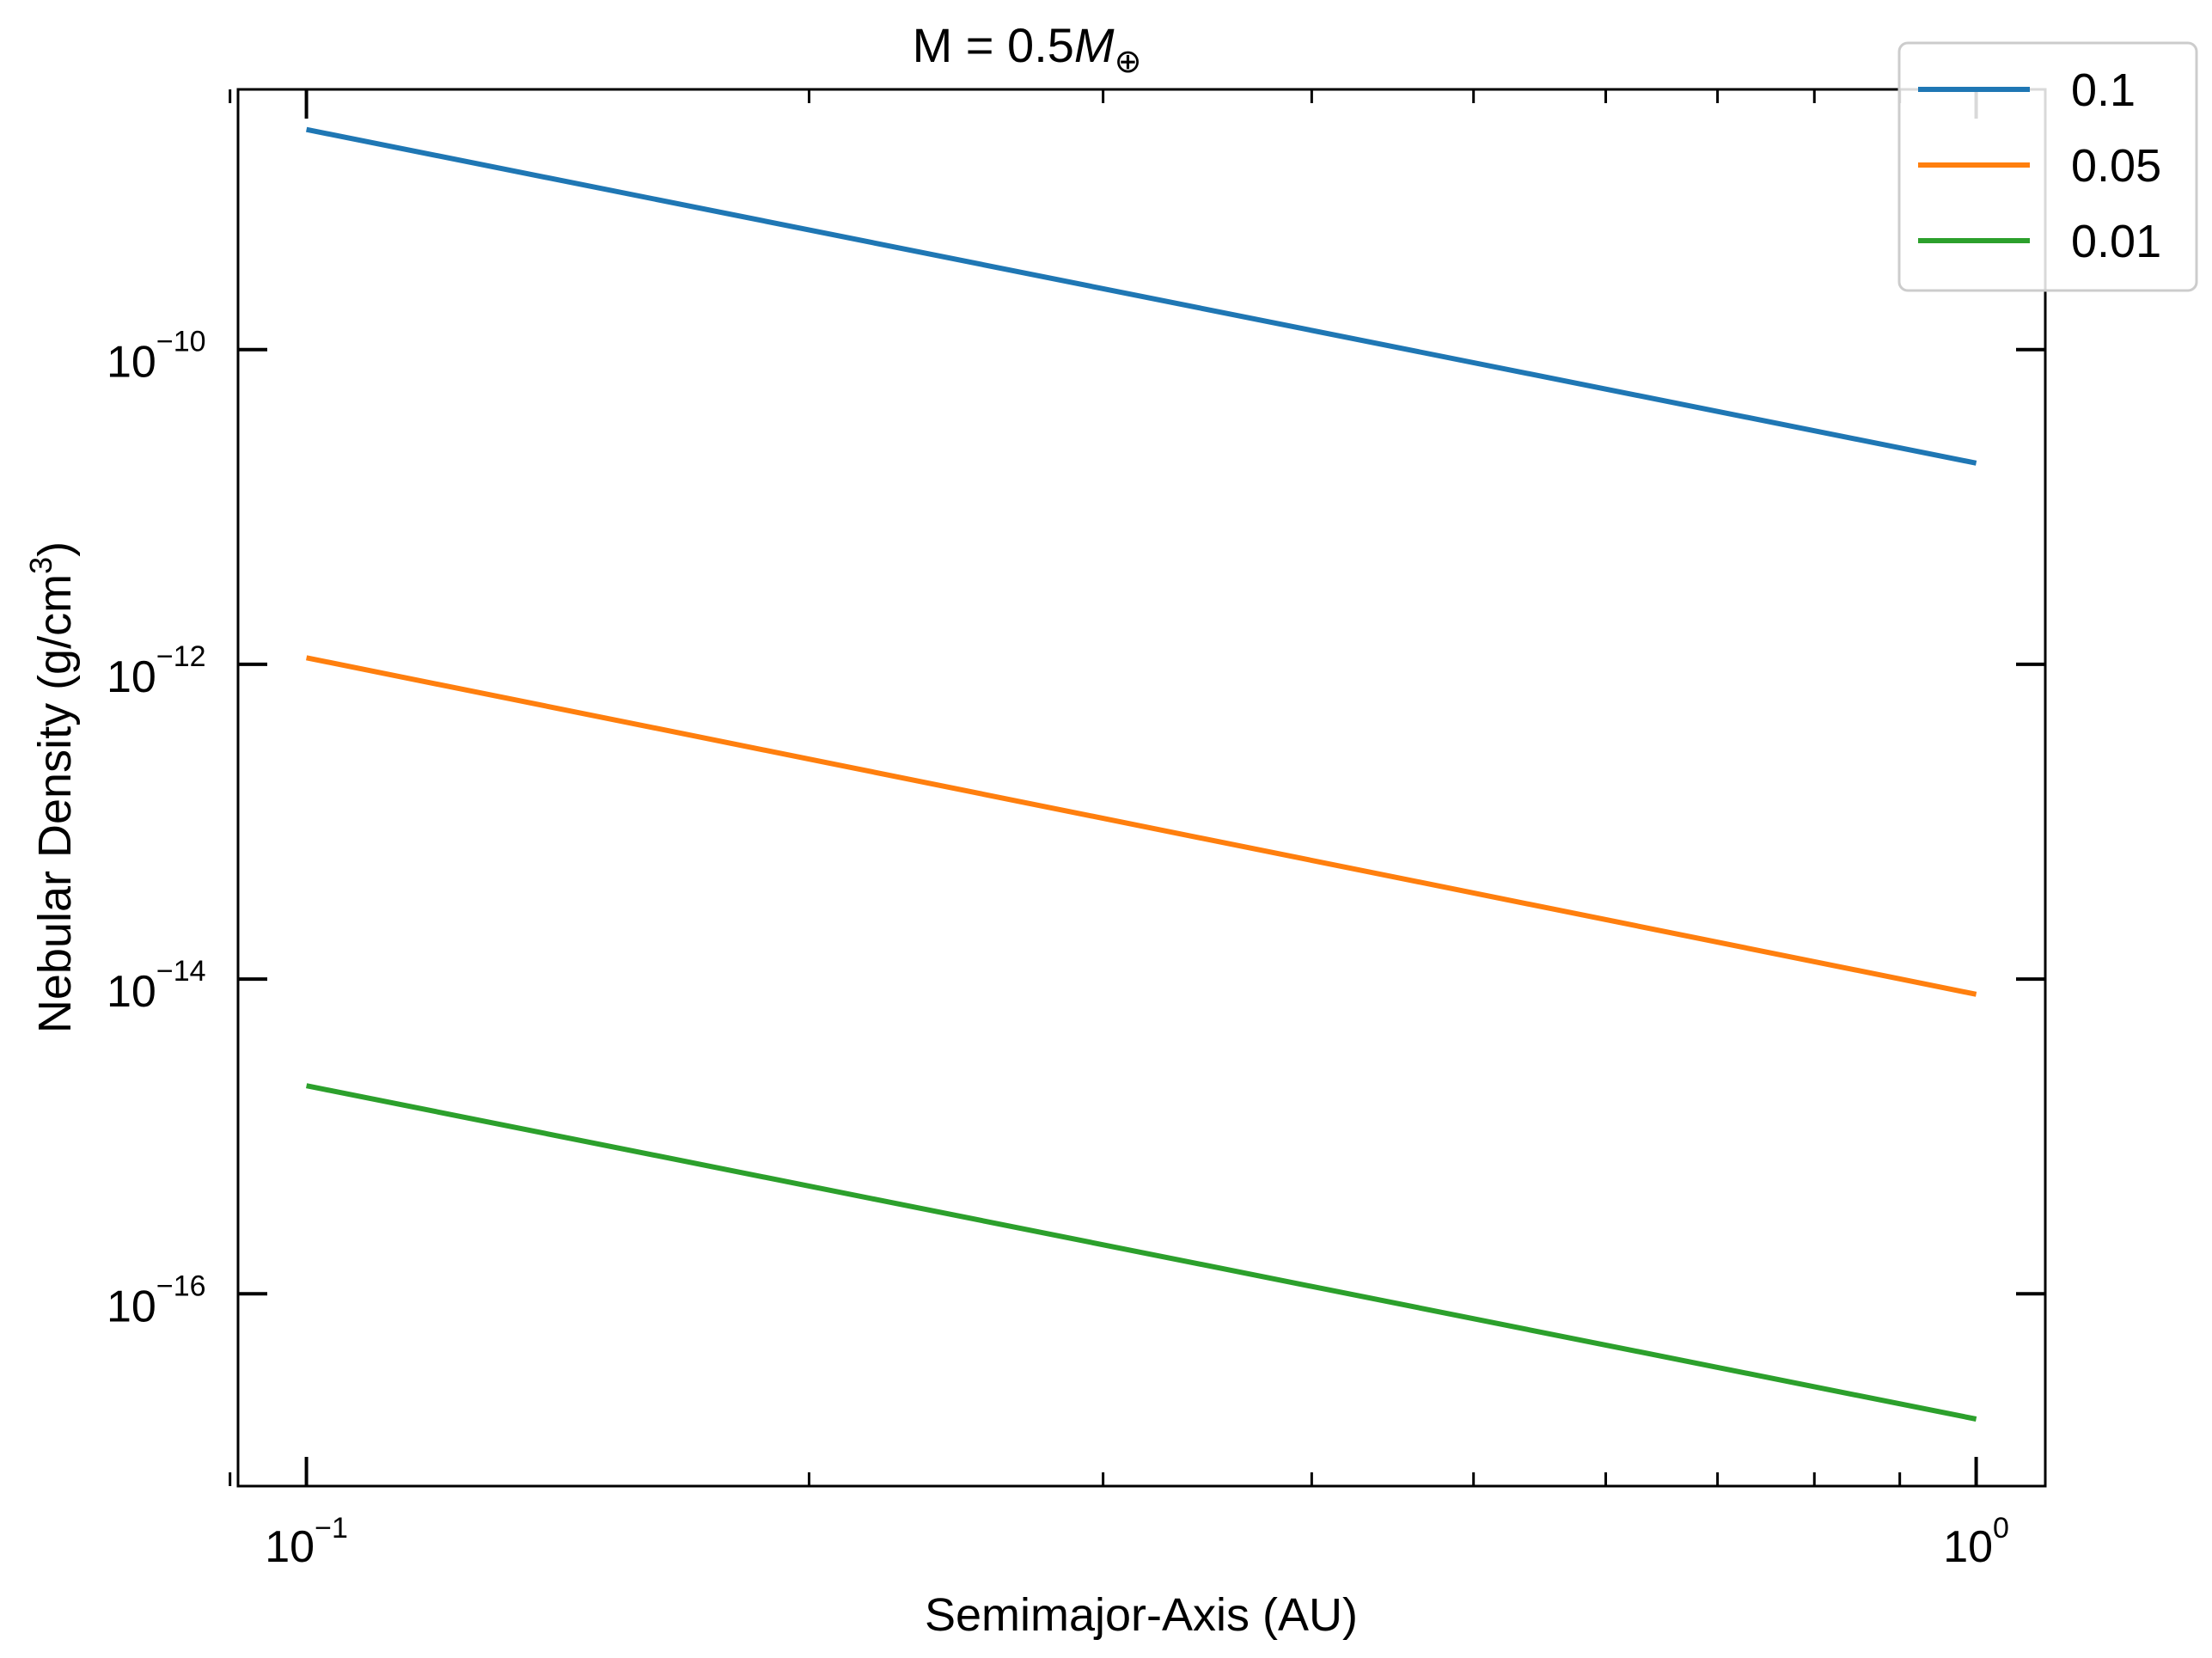 This screenshot has height=1658, width=2212. Describe the element at coordinates (2001, 1528) in the screenshot. I see `x-tick-label-exp-1: 0` at that location.